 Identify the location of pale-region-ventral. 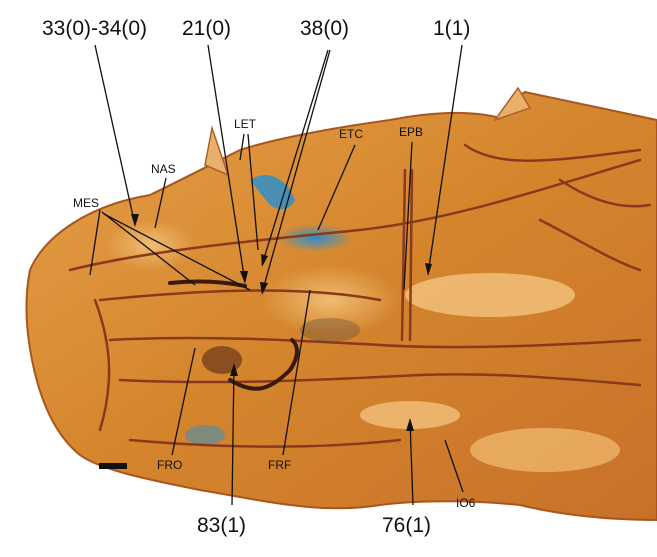
(545, 450).